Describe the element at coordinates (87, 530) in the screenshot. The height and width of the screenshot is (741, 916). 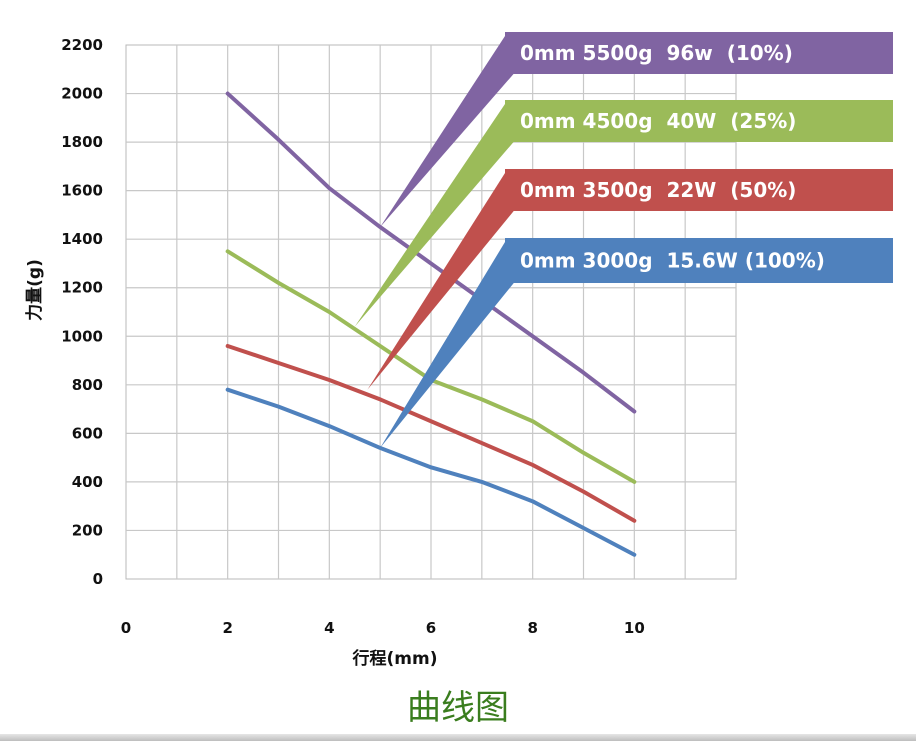
I see `y-tick-label: 200` at that location.